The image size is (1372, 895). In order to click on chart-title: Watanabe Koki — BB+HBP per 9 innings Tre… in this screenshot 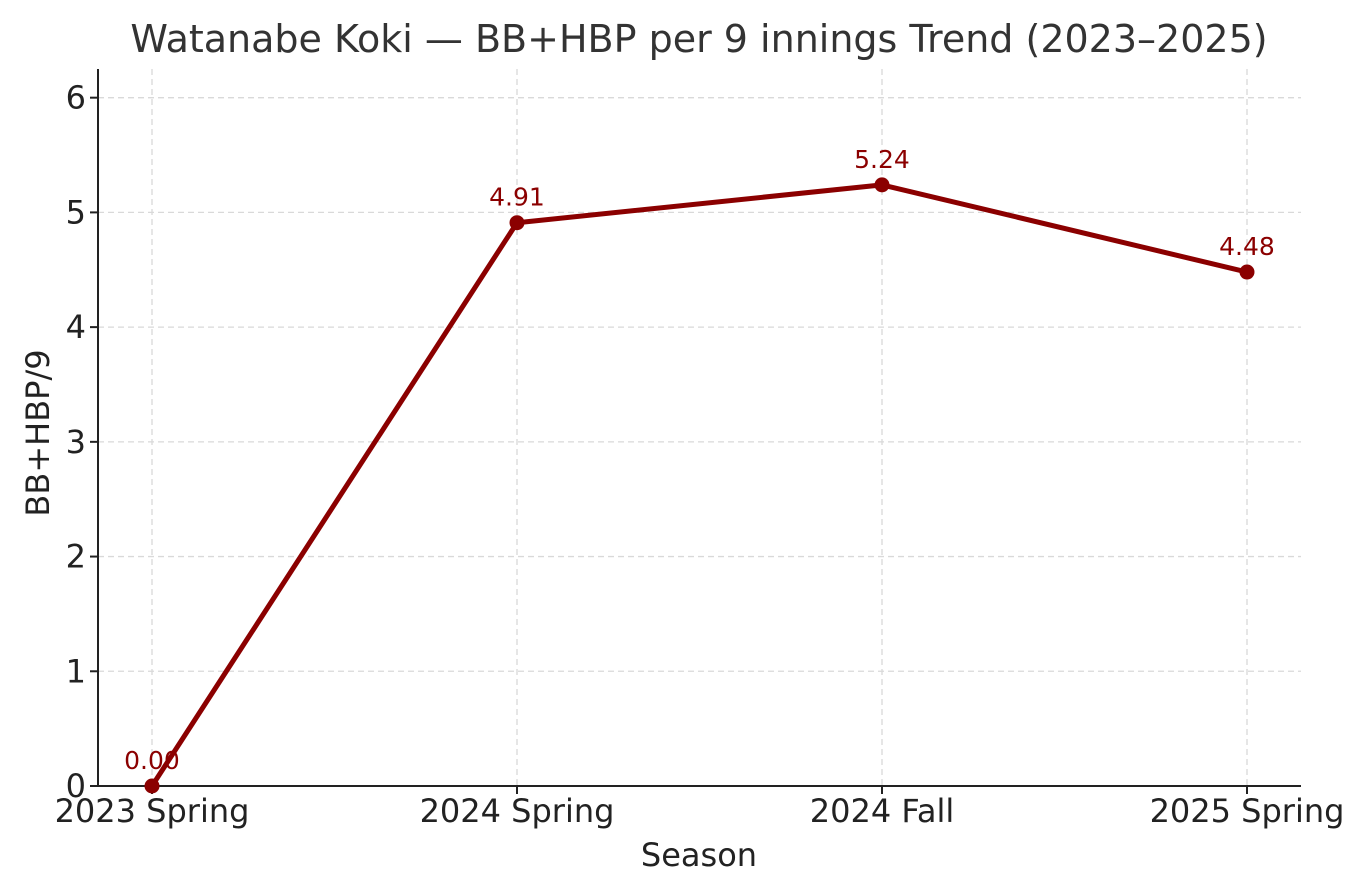, I will do `click(698, 39)`.